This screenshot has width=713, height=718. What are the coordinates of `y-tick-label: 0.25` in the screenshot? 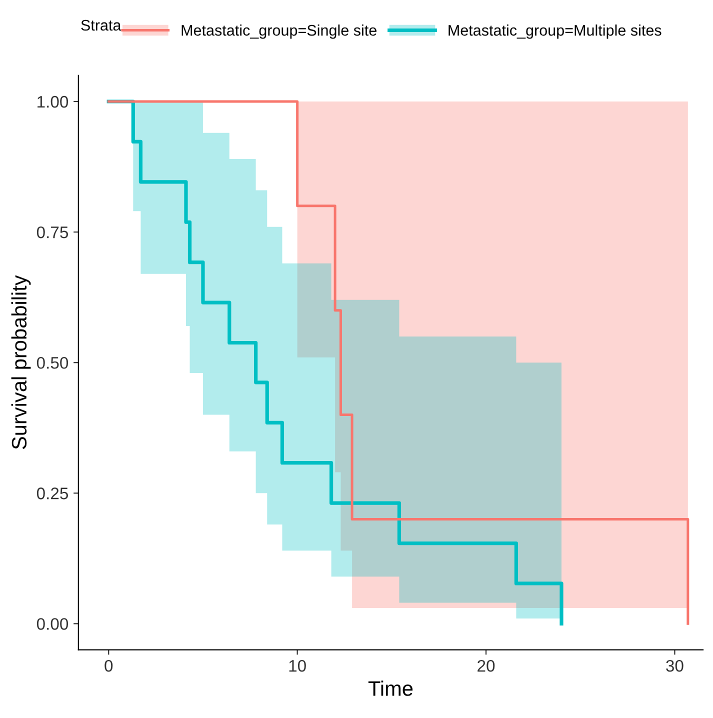 It's located at (52, 494).